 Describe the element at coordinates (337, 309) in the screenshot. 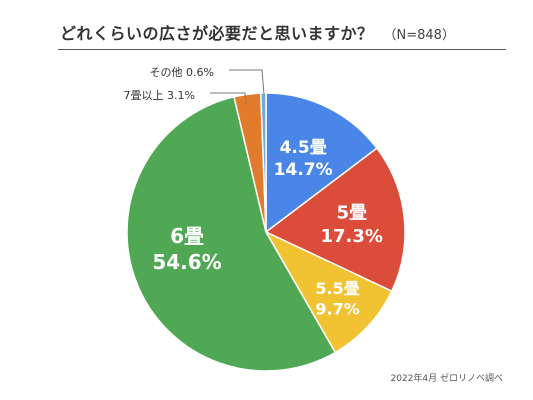

I see `slice-value-label: 9.7%` at that location.